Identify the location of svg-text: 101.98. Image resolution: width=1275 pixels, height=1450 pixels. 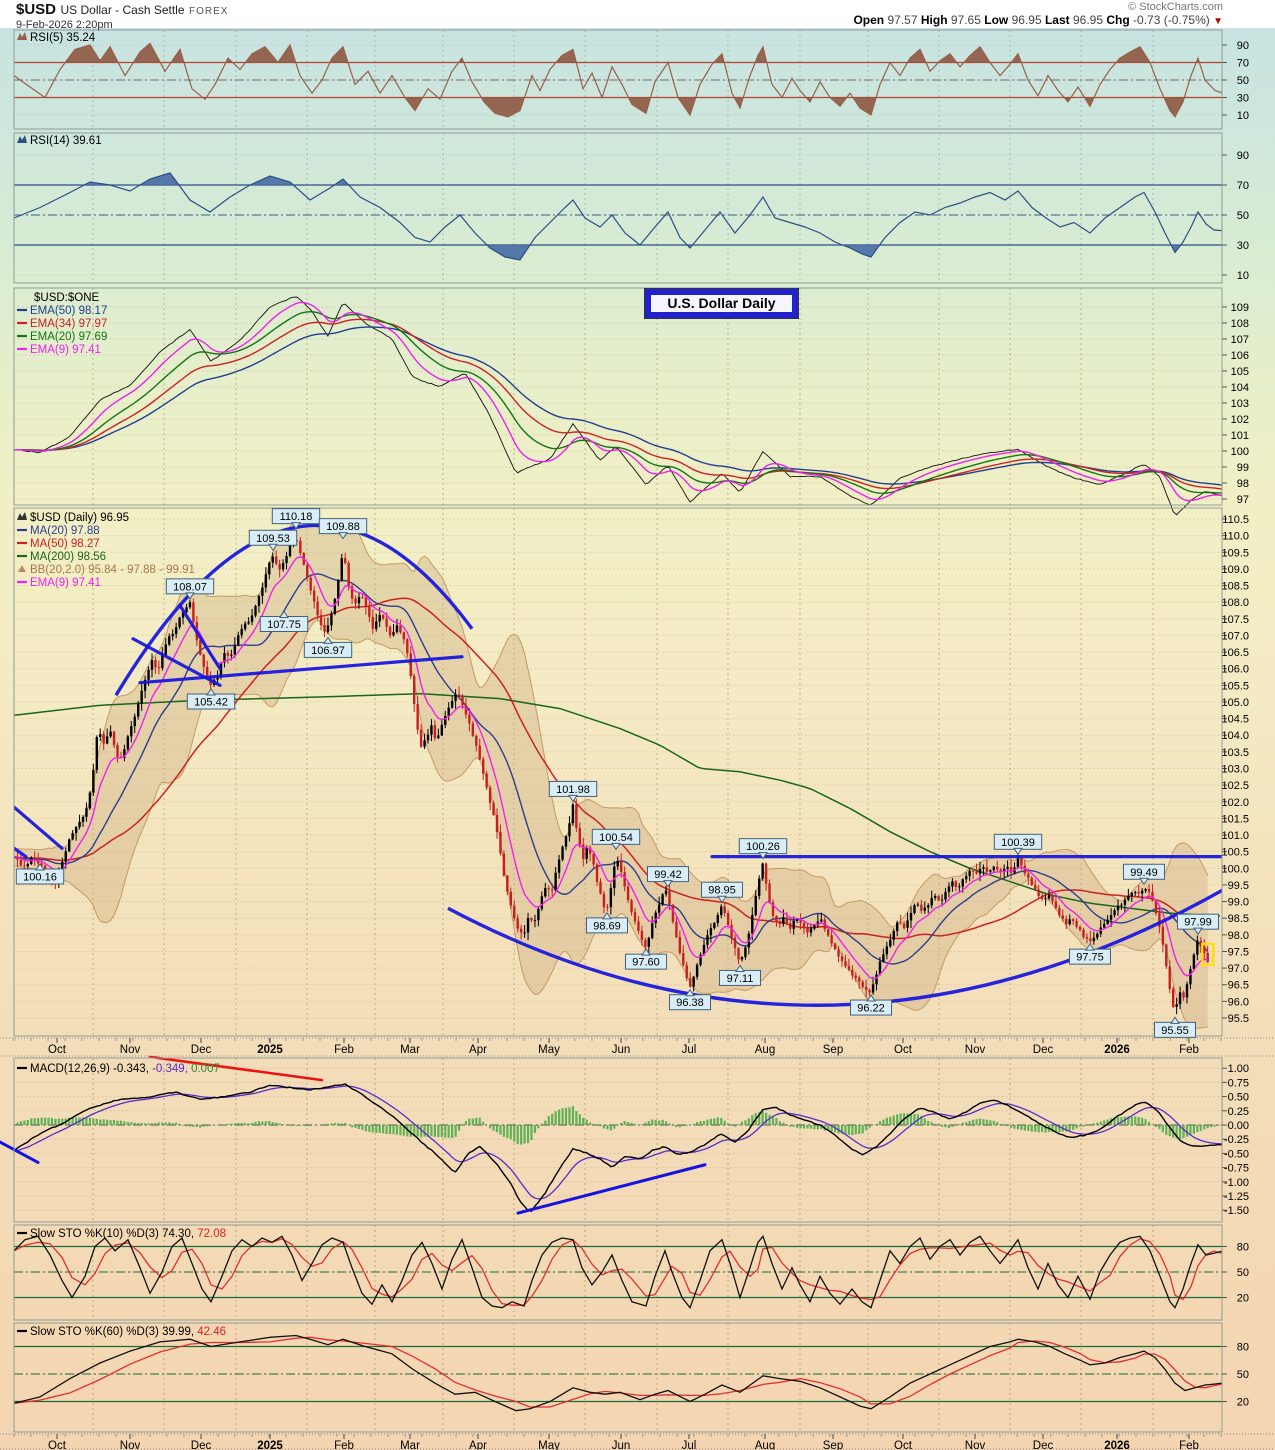
(573, 790).